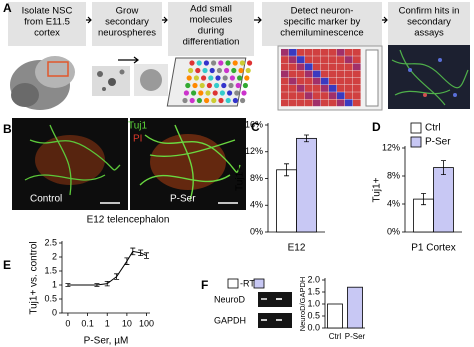 The height and width of the screenshot is (347, 474). Describe the element at coordinates (429, 11) in the screenshot. I see `step-text: Confirm hits in` at that location.